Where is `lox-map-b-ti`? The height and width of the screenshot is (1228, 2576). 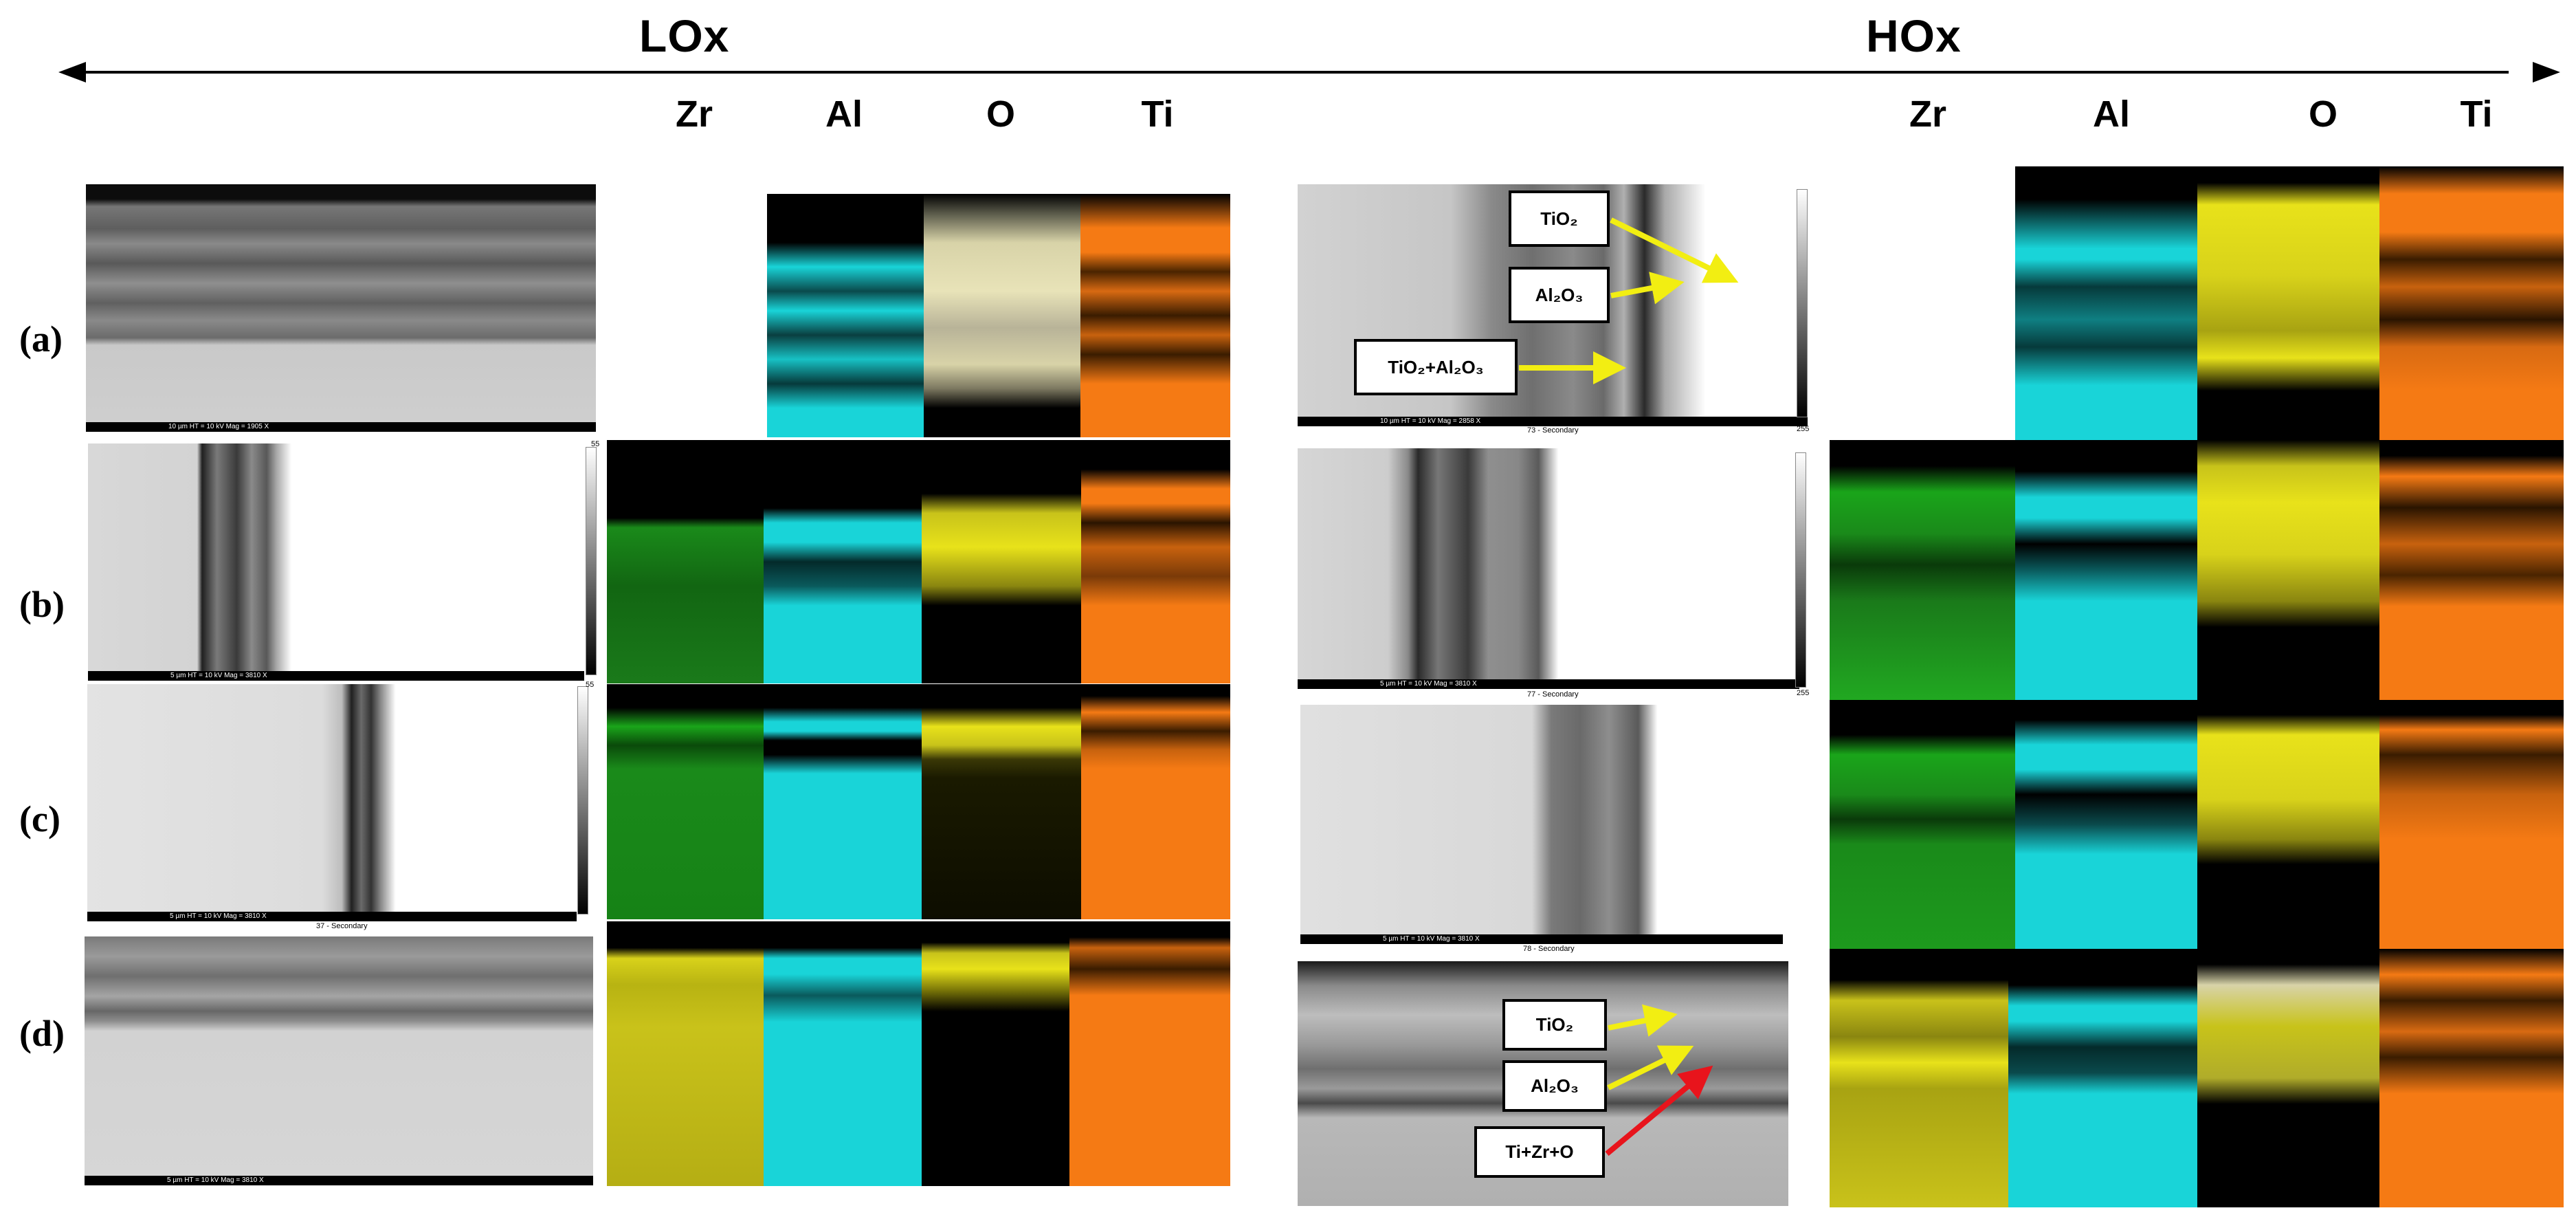 lox-map-b-ti is located at coordinates (1155, 562).